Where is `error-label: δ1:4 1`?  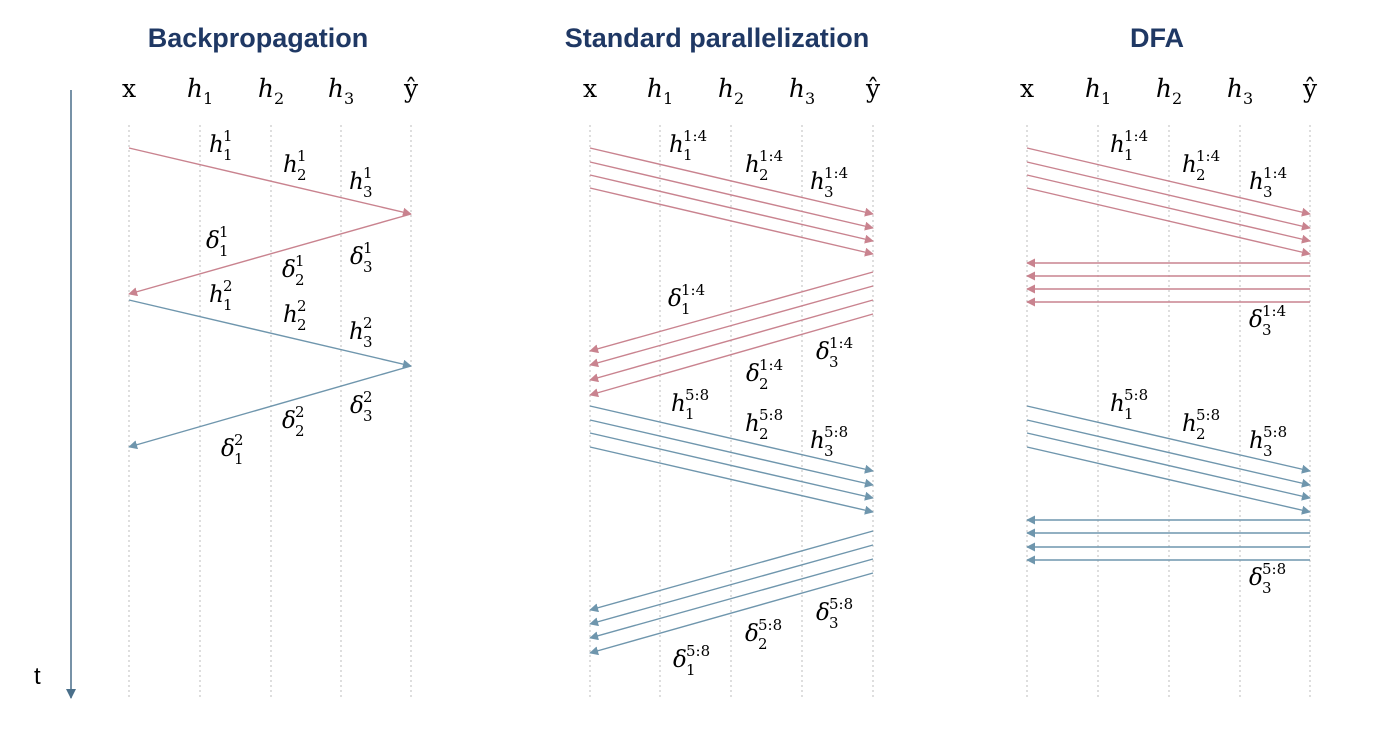
error-label: δ1:4 1 is located at coordinates (686, 299).